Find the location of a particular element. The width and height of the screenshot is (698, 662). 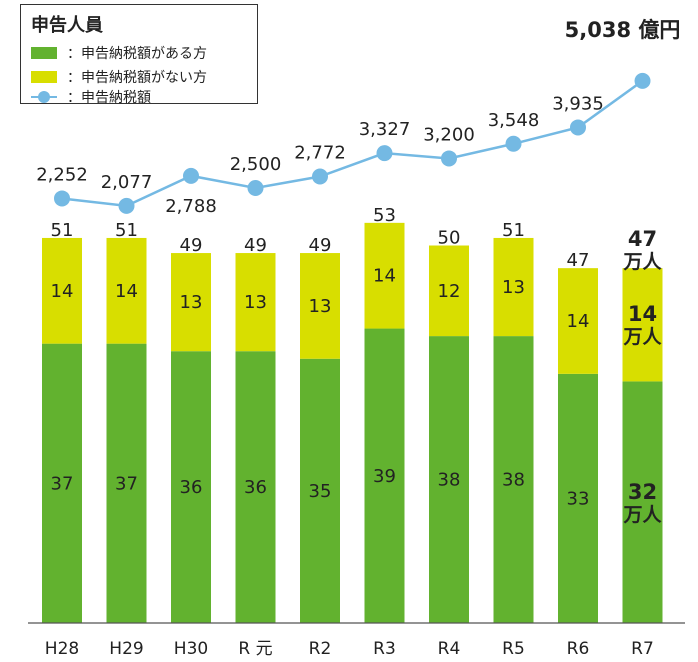

value-label-with-tax: 39 is located at coordinates (384, 476).